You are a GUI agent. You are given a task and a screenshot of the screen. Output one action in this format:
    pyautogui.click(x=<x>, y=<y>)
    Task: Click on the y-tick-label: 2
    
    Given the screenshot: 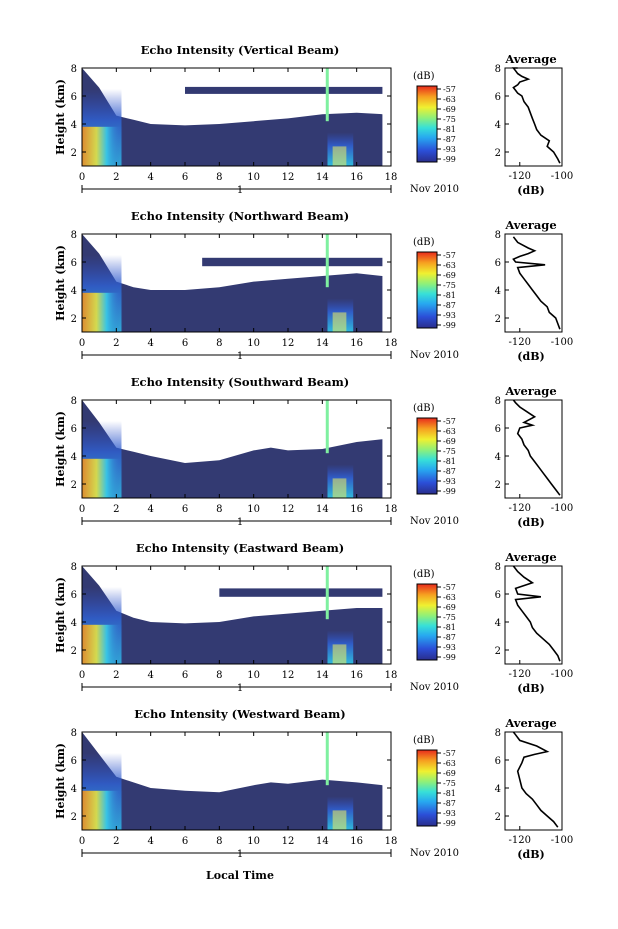 What is the action you would take?
    pyautogui.click(x=74, y=485)
    